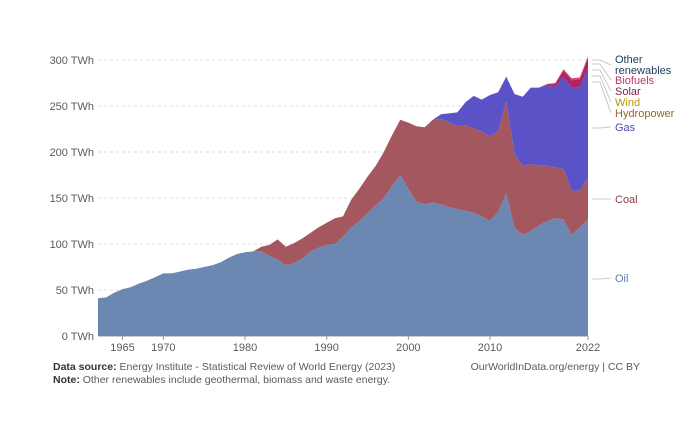  Describe the element at coordinates (588, 348) in the screenshot. I see `x-tick-label: 2022` at that location.